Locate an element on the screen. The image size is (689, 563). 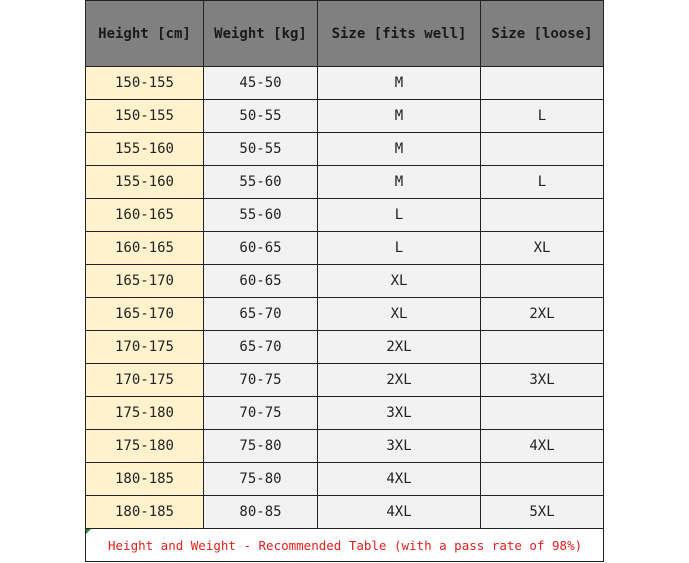
table-row: 150-155 45-50 M is located at coordinates (344, 83).